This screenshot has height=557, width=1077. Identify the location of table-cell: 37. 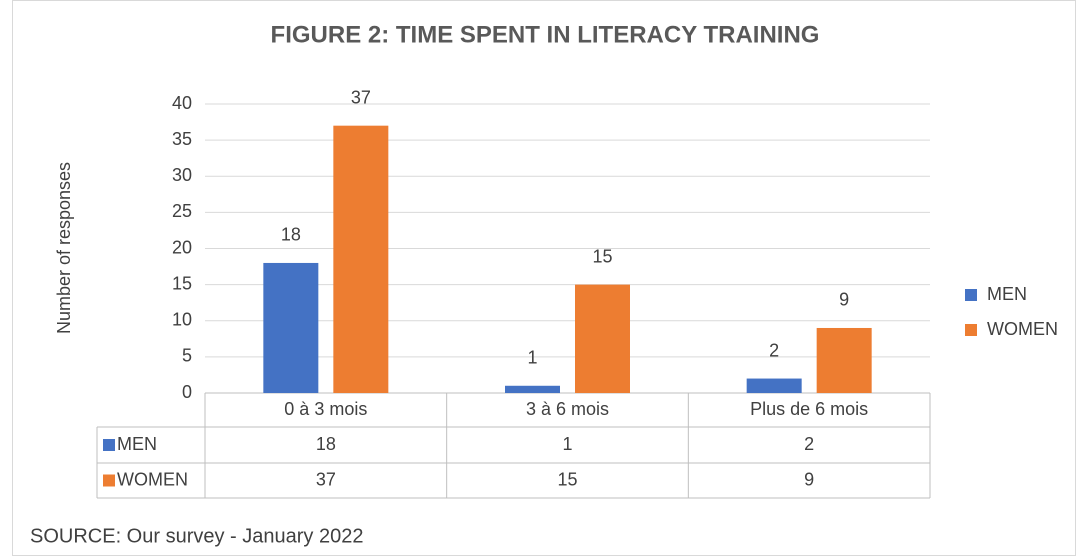
(326, 479).